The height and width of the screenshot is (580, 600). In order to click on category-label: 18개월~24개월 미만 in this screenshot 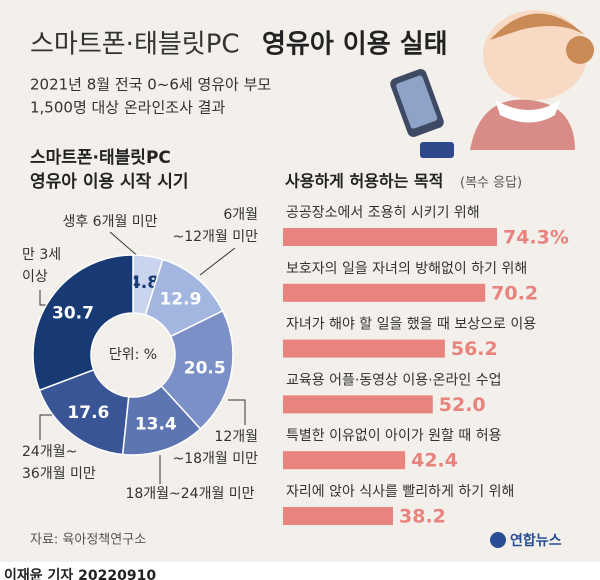, I will do `click(189, 494)`.